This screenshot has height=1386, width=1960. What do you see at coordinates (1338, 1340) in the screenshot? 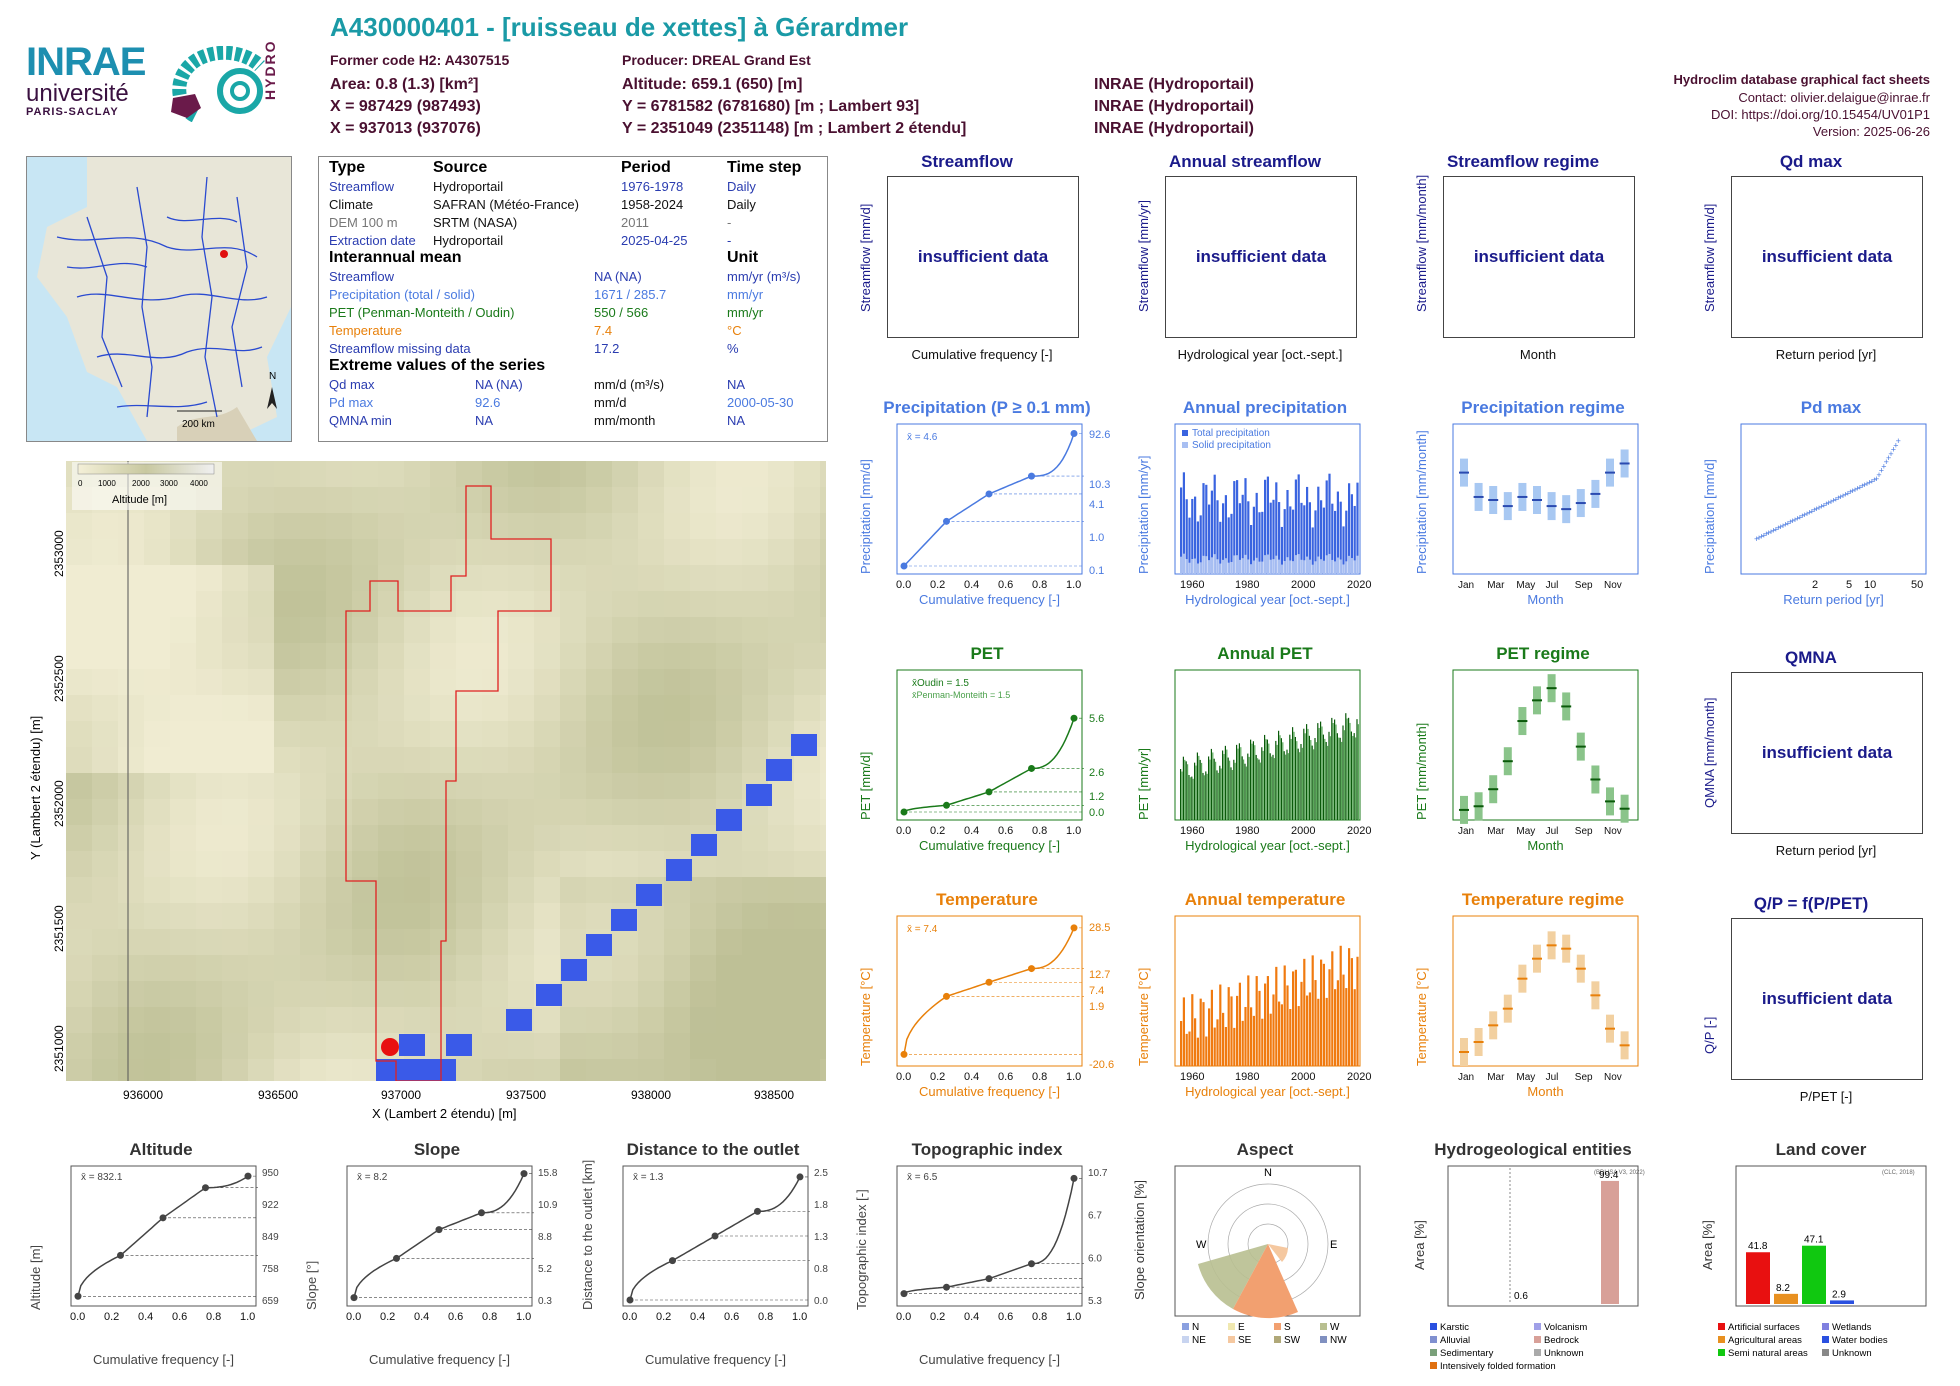
I see `legend-label: NW` at bounding box center [1338, 1340].